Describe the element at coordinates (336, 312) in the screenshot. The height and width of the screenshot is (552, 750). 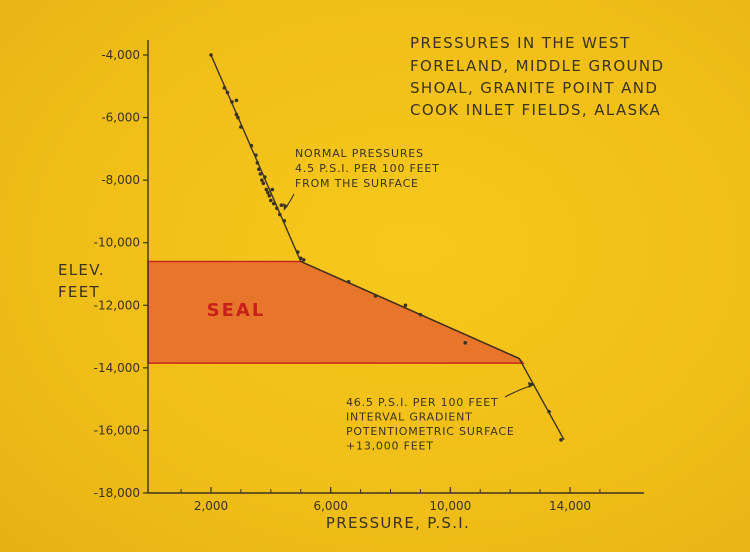
I see `seal-layer: SEAL` at that location.